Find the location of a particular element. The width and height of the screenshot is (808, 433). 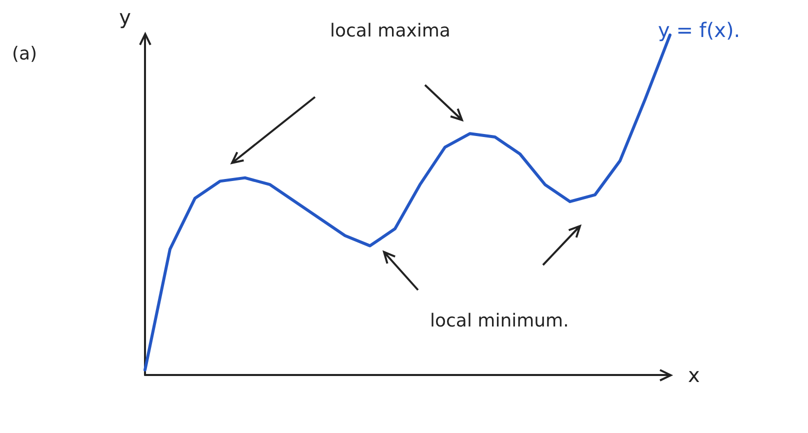

series-label: y = f(x). is located at coordinates (699, 30).